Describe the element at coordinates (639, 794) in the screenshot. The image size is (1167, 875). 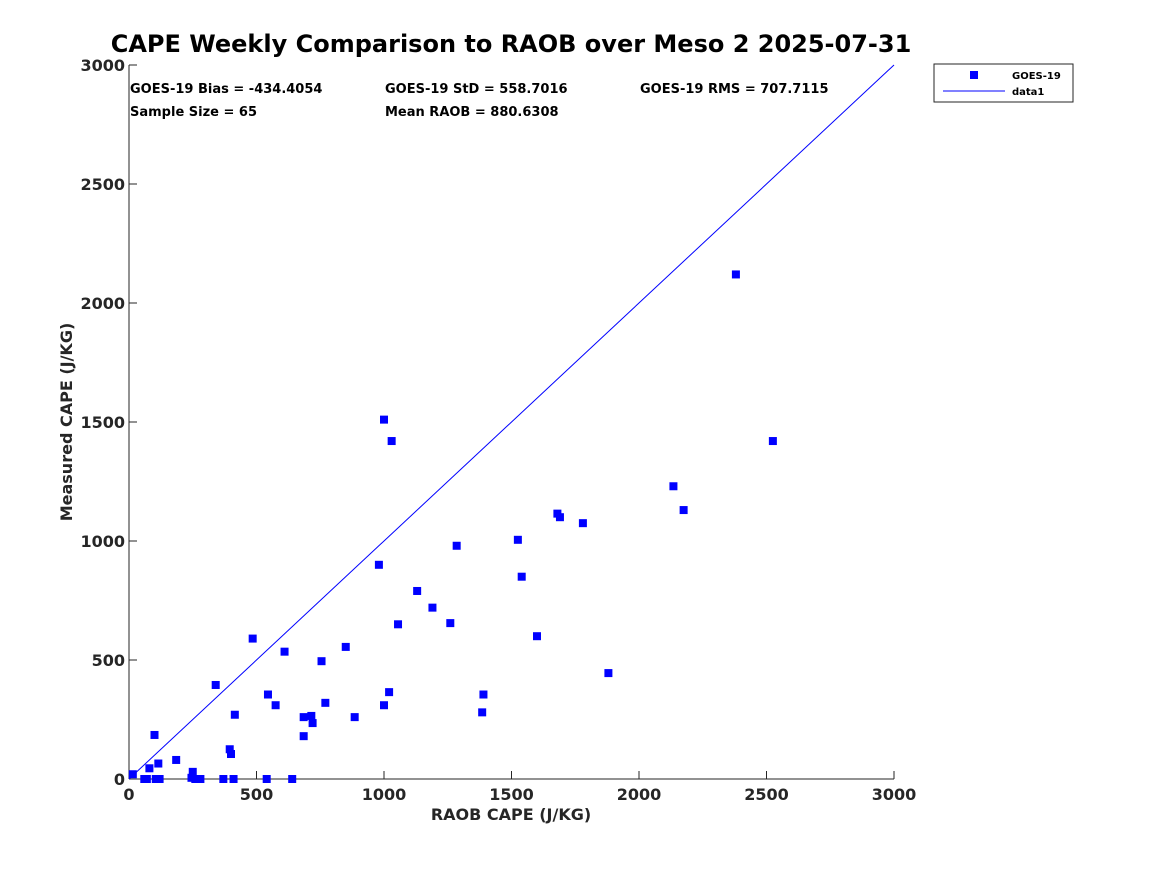
I see `x-tick-label: 2000` at that location.